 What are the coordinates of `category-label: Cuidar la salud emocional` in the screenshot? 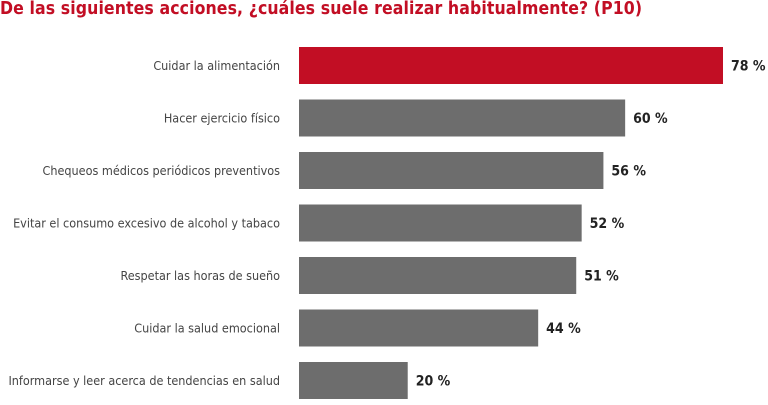 It's located at (207, 328).